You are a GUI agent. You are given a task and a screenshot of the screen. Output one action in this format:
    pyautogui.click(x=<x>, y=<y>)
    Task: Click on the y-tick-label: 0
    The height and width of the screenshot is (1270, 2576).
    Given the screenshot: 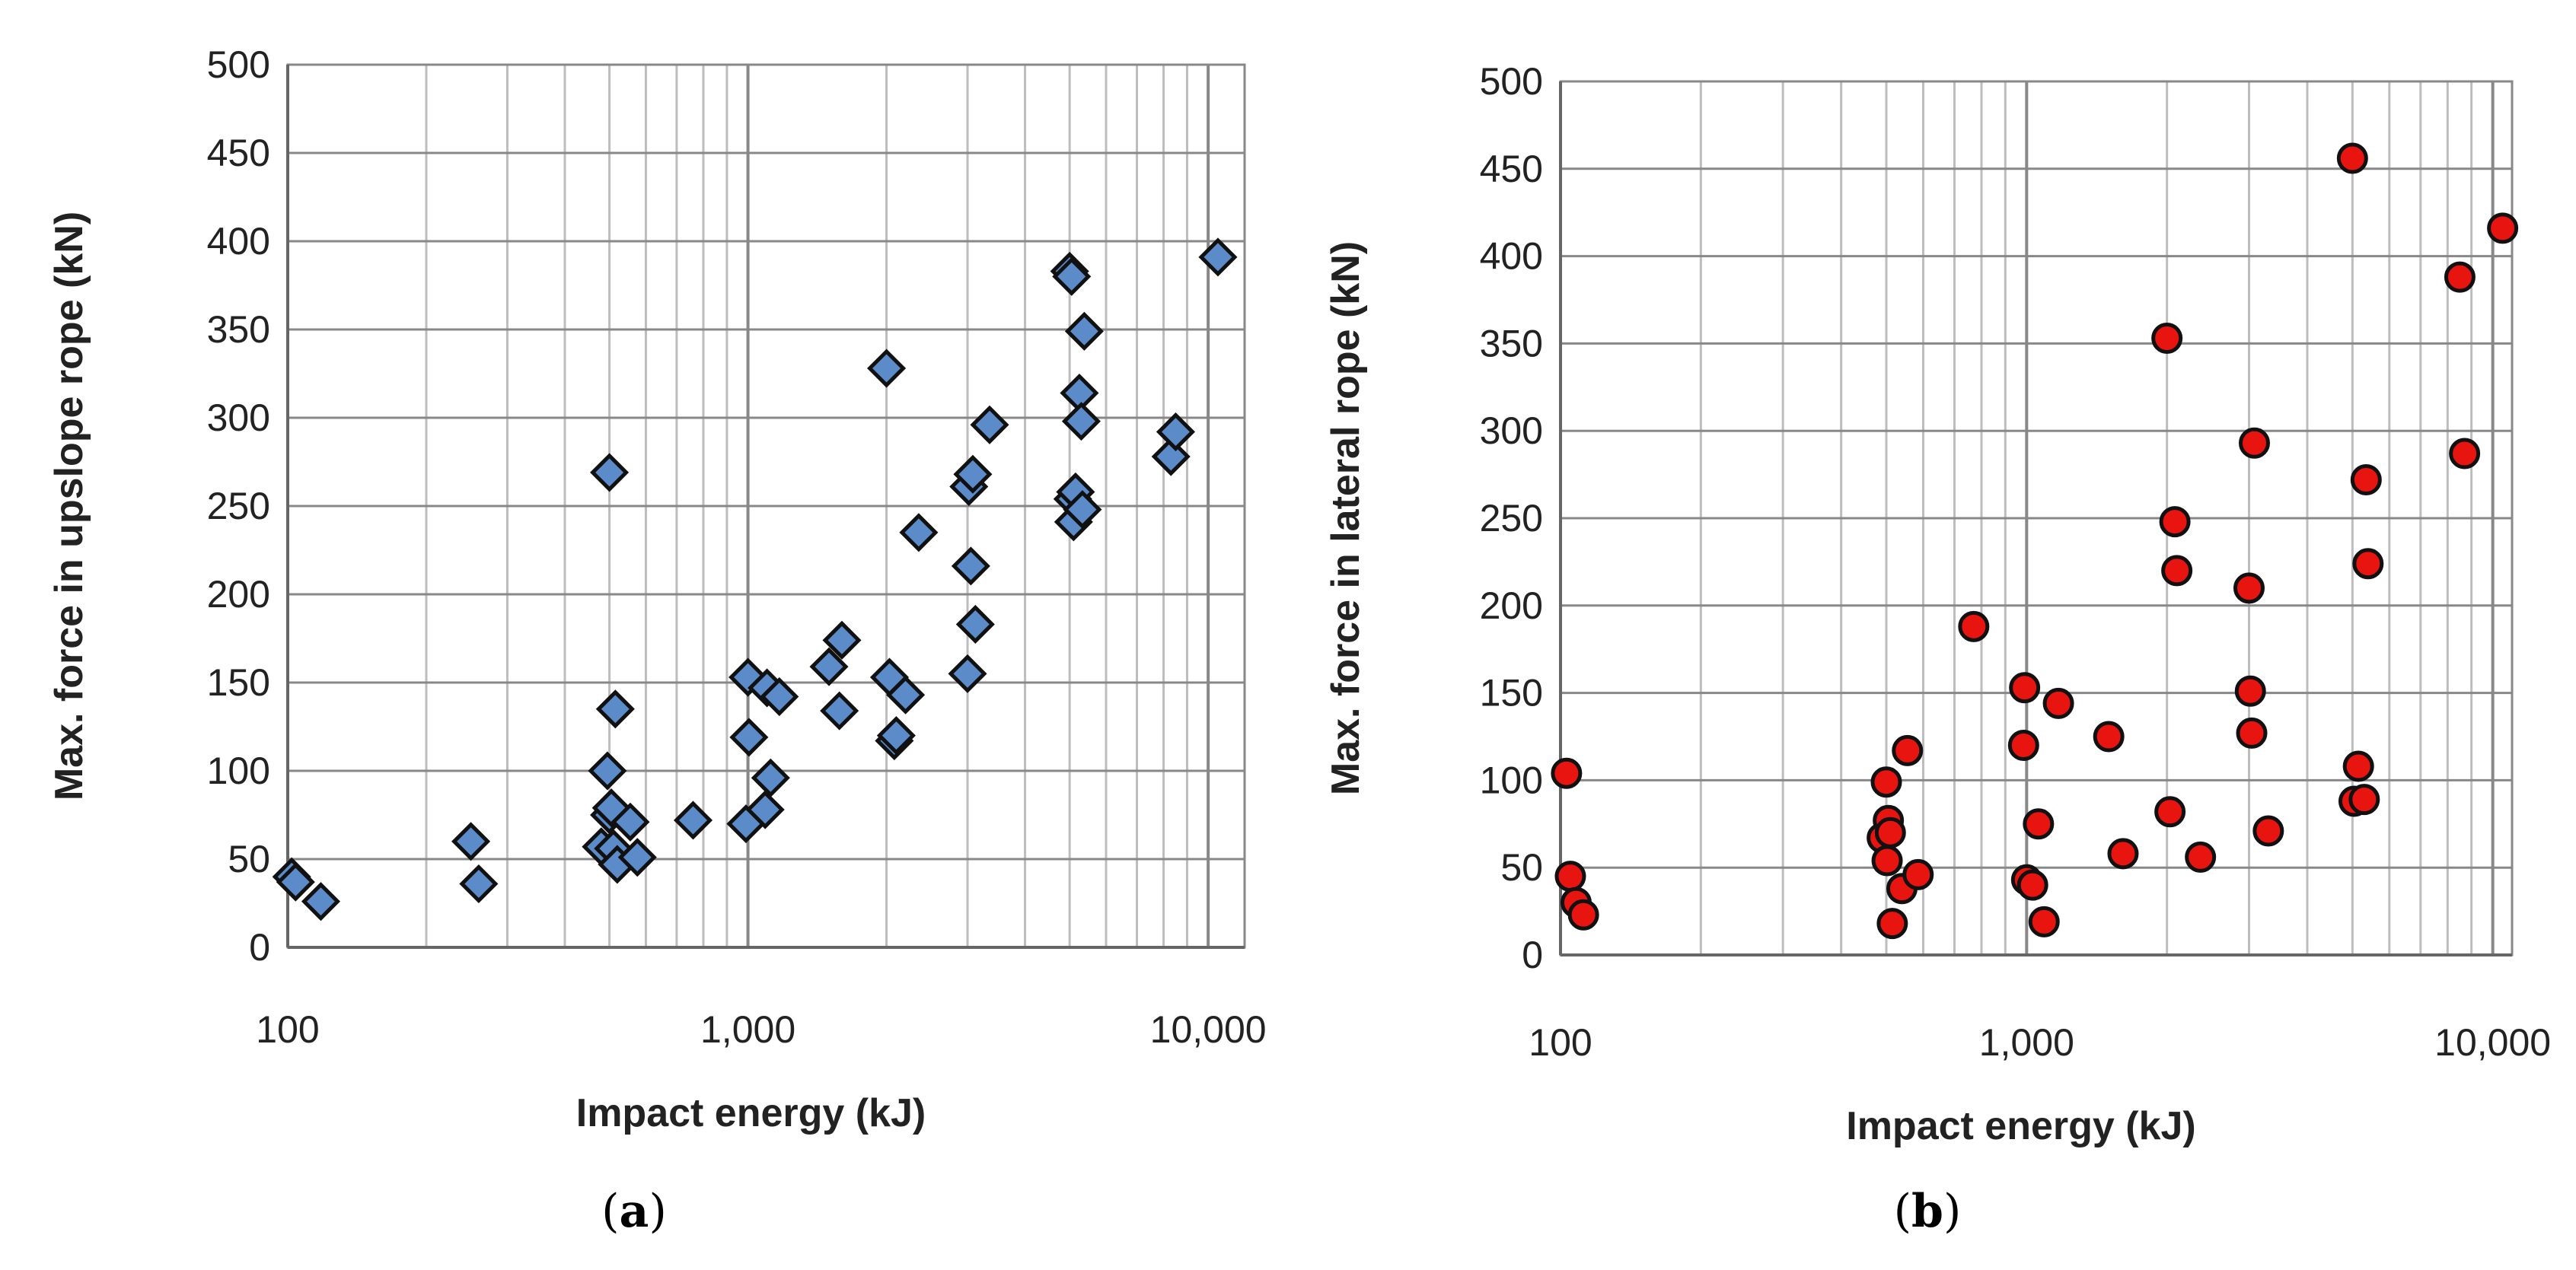 What is the action you would take?
    pyautogui.click(x=1532, y=955)
    